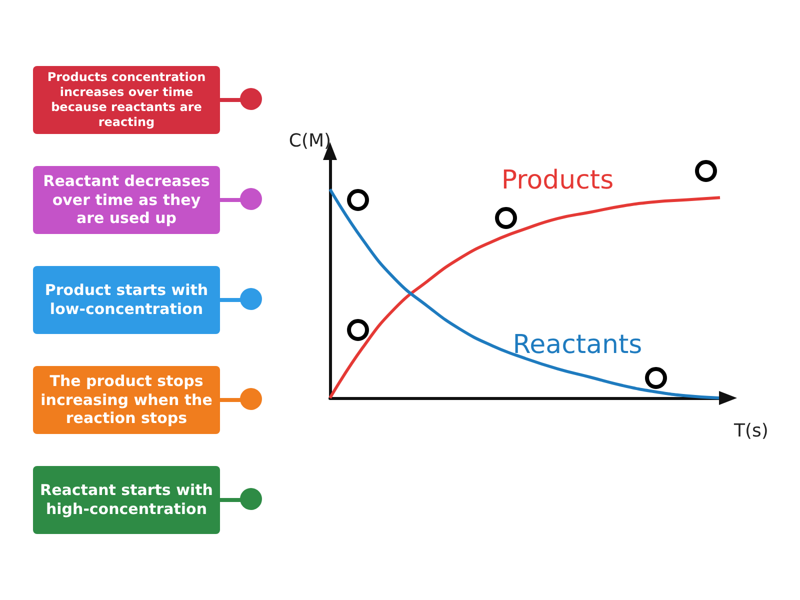 Image resolution: width=800 pixels, height=600 pixels. Describe the element at coordinates (557, 181) in the screenshot. I see `series-label: Products` at that location.